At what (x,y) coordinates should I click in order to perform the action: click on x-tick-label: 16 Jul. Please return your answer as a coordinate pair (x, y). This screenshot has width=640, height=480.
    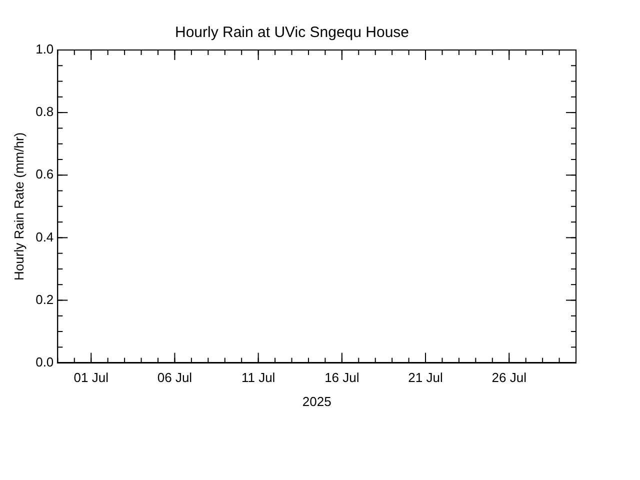
    Looking at the image, I should click on (342, 378).